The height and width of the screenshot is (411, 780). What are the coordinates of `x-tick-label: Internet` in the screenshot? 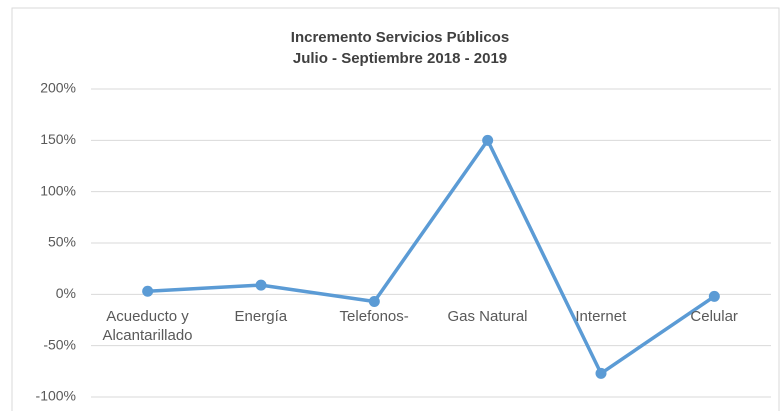 It's located at (601, 317).